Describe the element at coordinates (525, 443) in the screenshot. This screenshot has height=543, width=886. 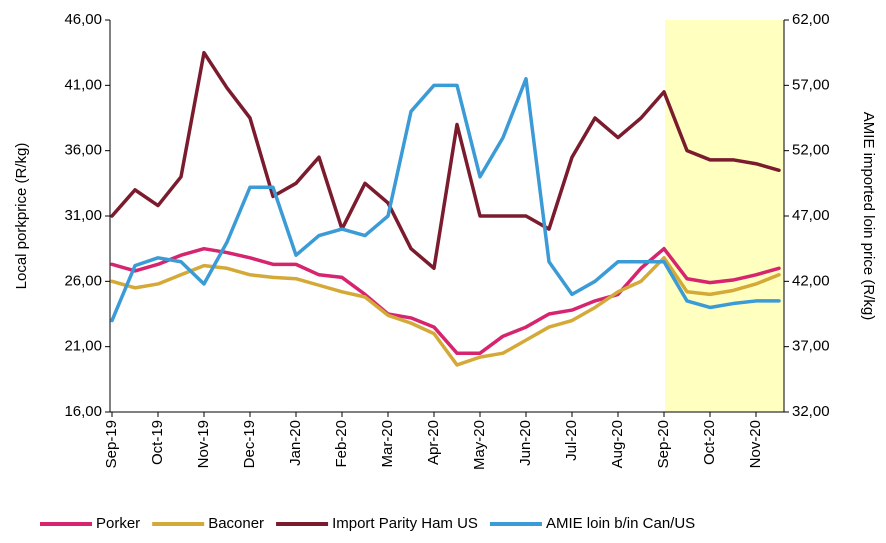
I see `x-tick-label: Jun-20` at that location.